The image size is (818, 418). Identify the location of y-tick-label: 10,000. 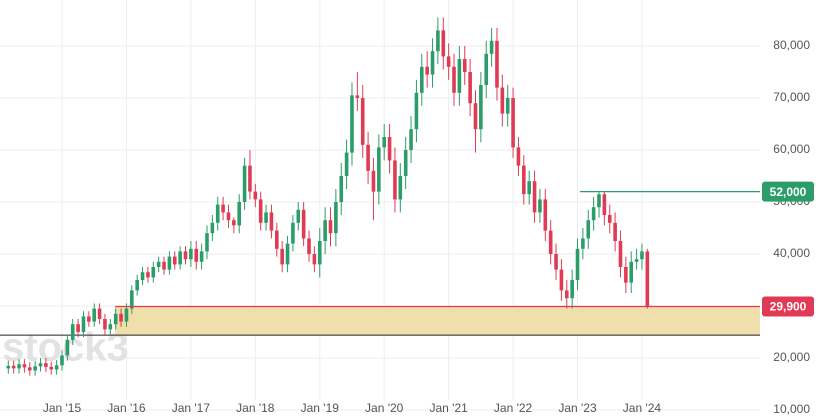
(791, 409).